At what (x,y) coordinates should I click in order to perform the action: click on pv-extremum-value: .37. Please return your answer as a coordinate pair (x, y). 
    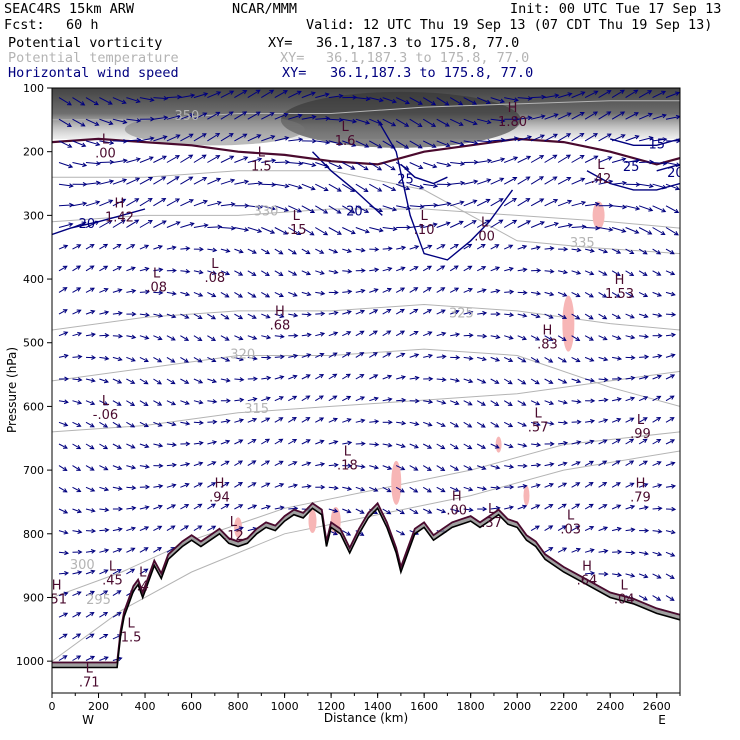
    Looking at the image, I should click on (491, 523).